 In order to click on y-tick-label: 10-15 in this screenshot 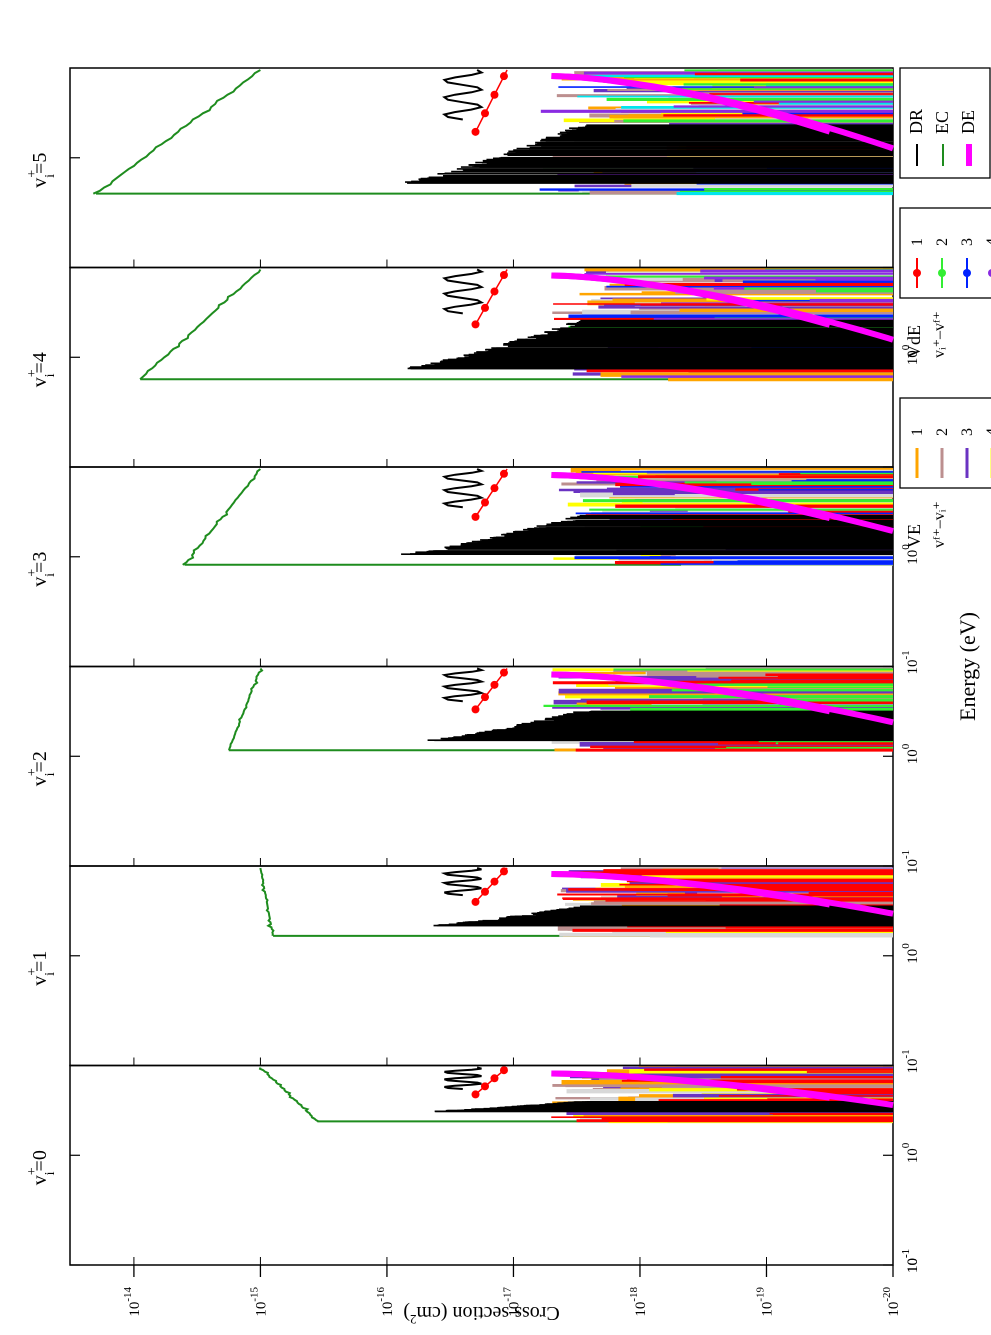, I will do `click(258, 1302)`.